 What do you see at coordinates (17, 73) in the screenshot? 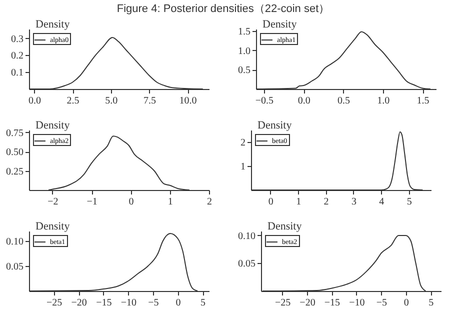
I see `y-tick-label: 0.1` at bounding box center [17, 73].